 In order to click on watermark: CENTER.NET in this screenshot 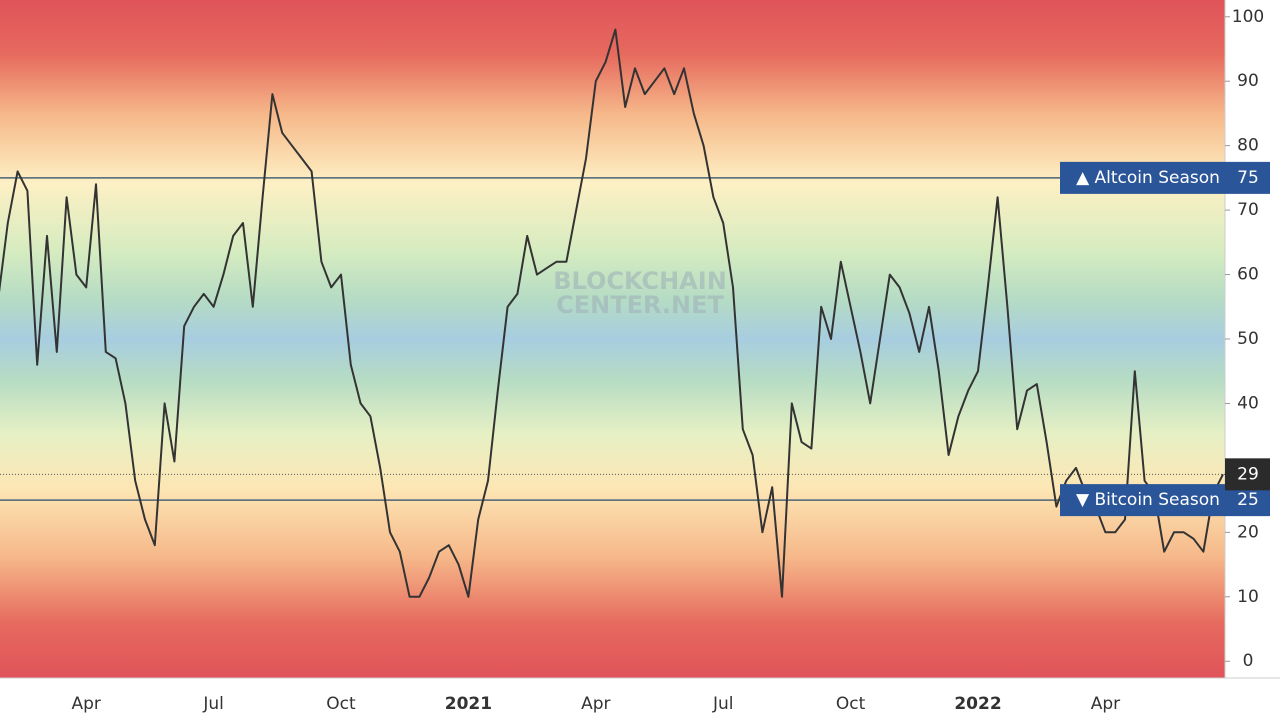, I will do `click(640, 305)`.